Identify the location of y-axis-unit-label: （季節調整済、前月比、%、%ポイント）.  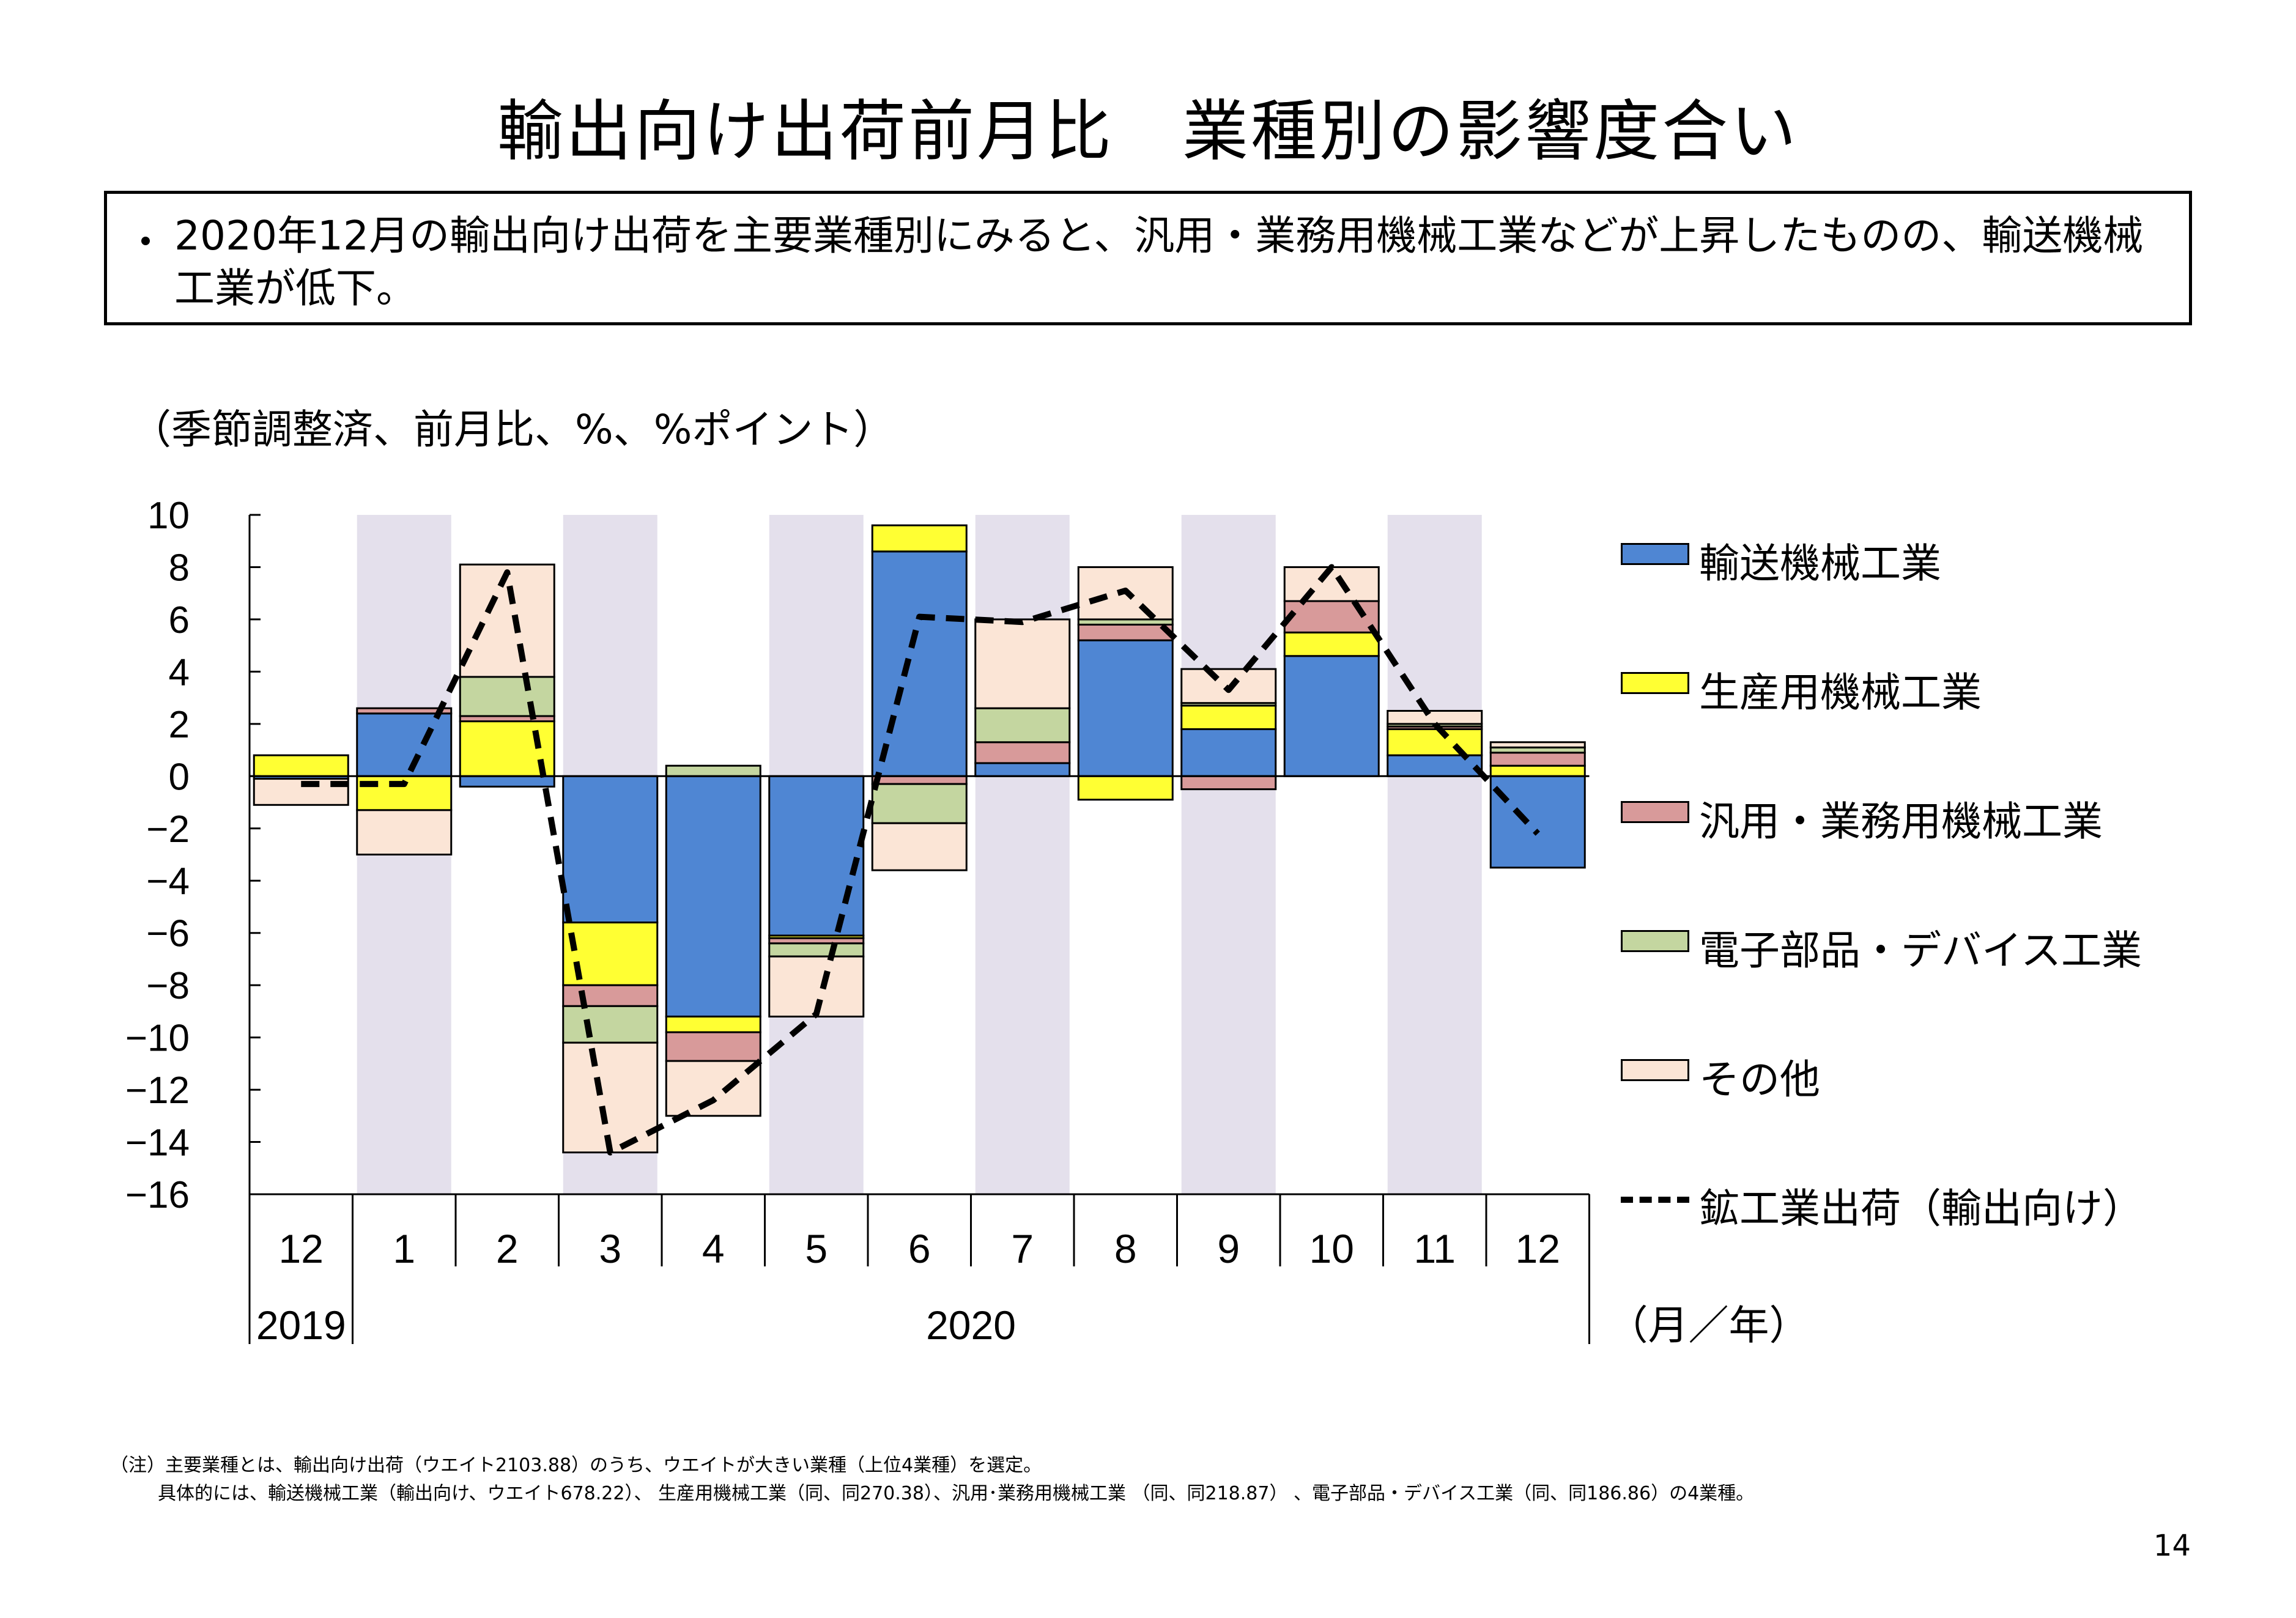
(512, 430).